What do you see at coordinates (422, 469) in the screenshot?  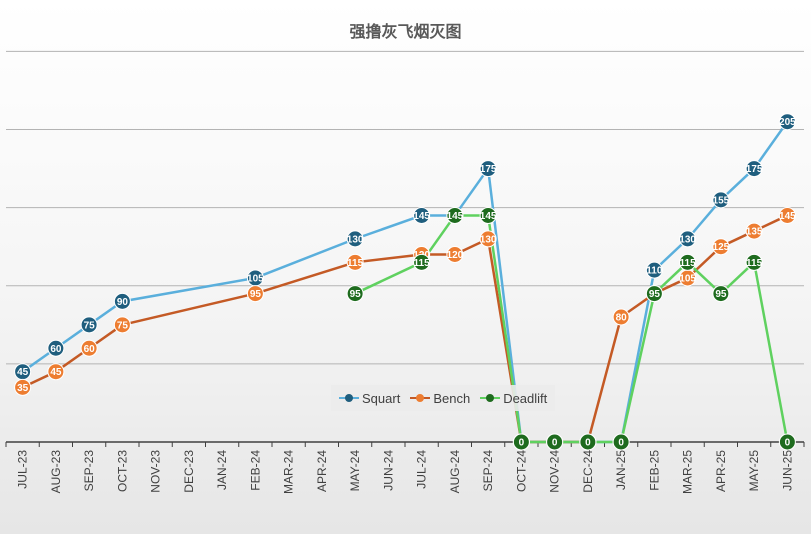 I see `x-tick-label: JUL-24` at bounding box center [422, 469].